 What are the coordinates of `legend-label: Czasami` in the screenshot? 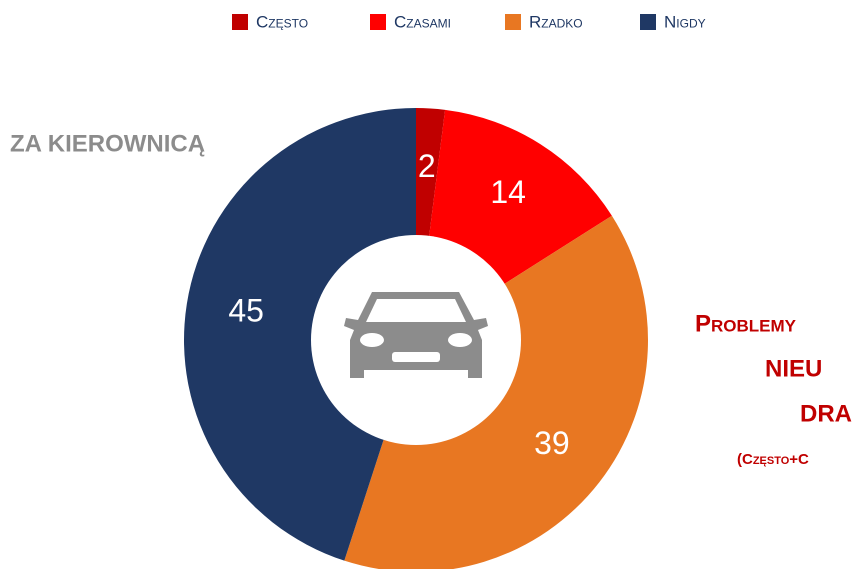 It's located at (422, 21).